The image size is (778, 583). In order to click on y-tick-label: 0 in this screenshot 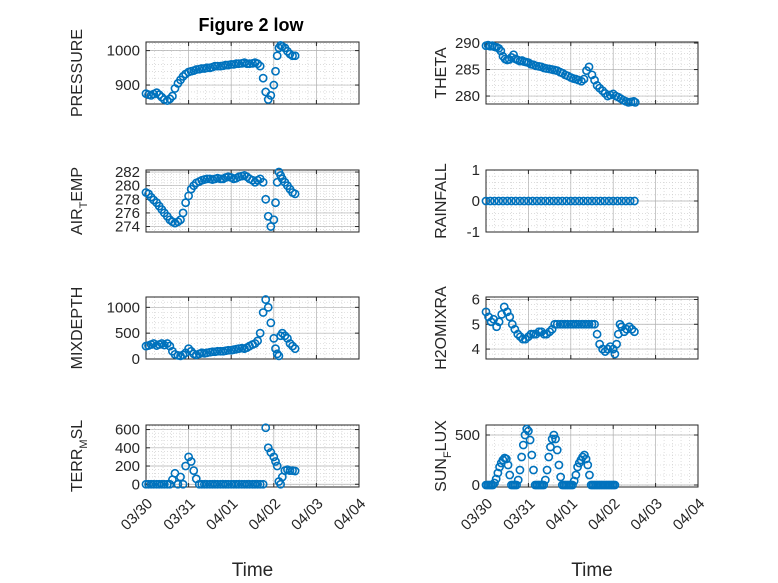, I will do `click(476, 485)`.